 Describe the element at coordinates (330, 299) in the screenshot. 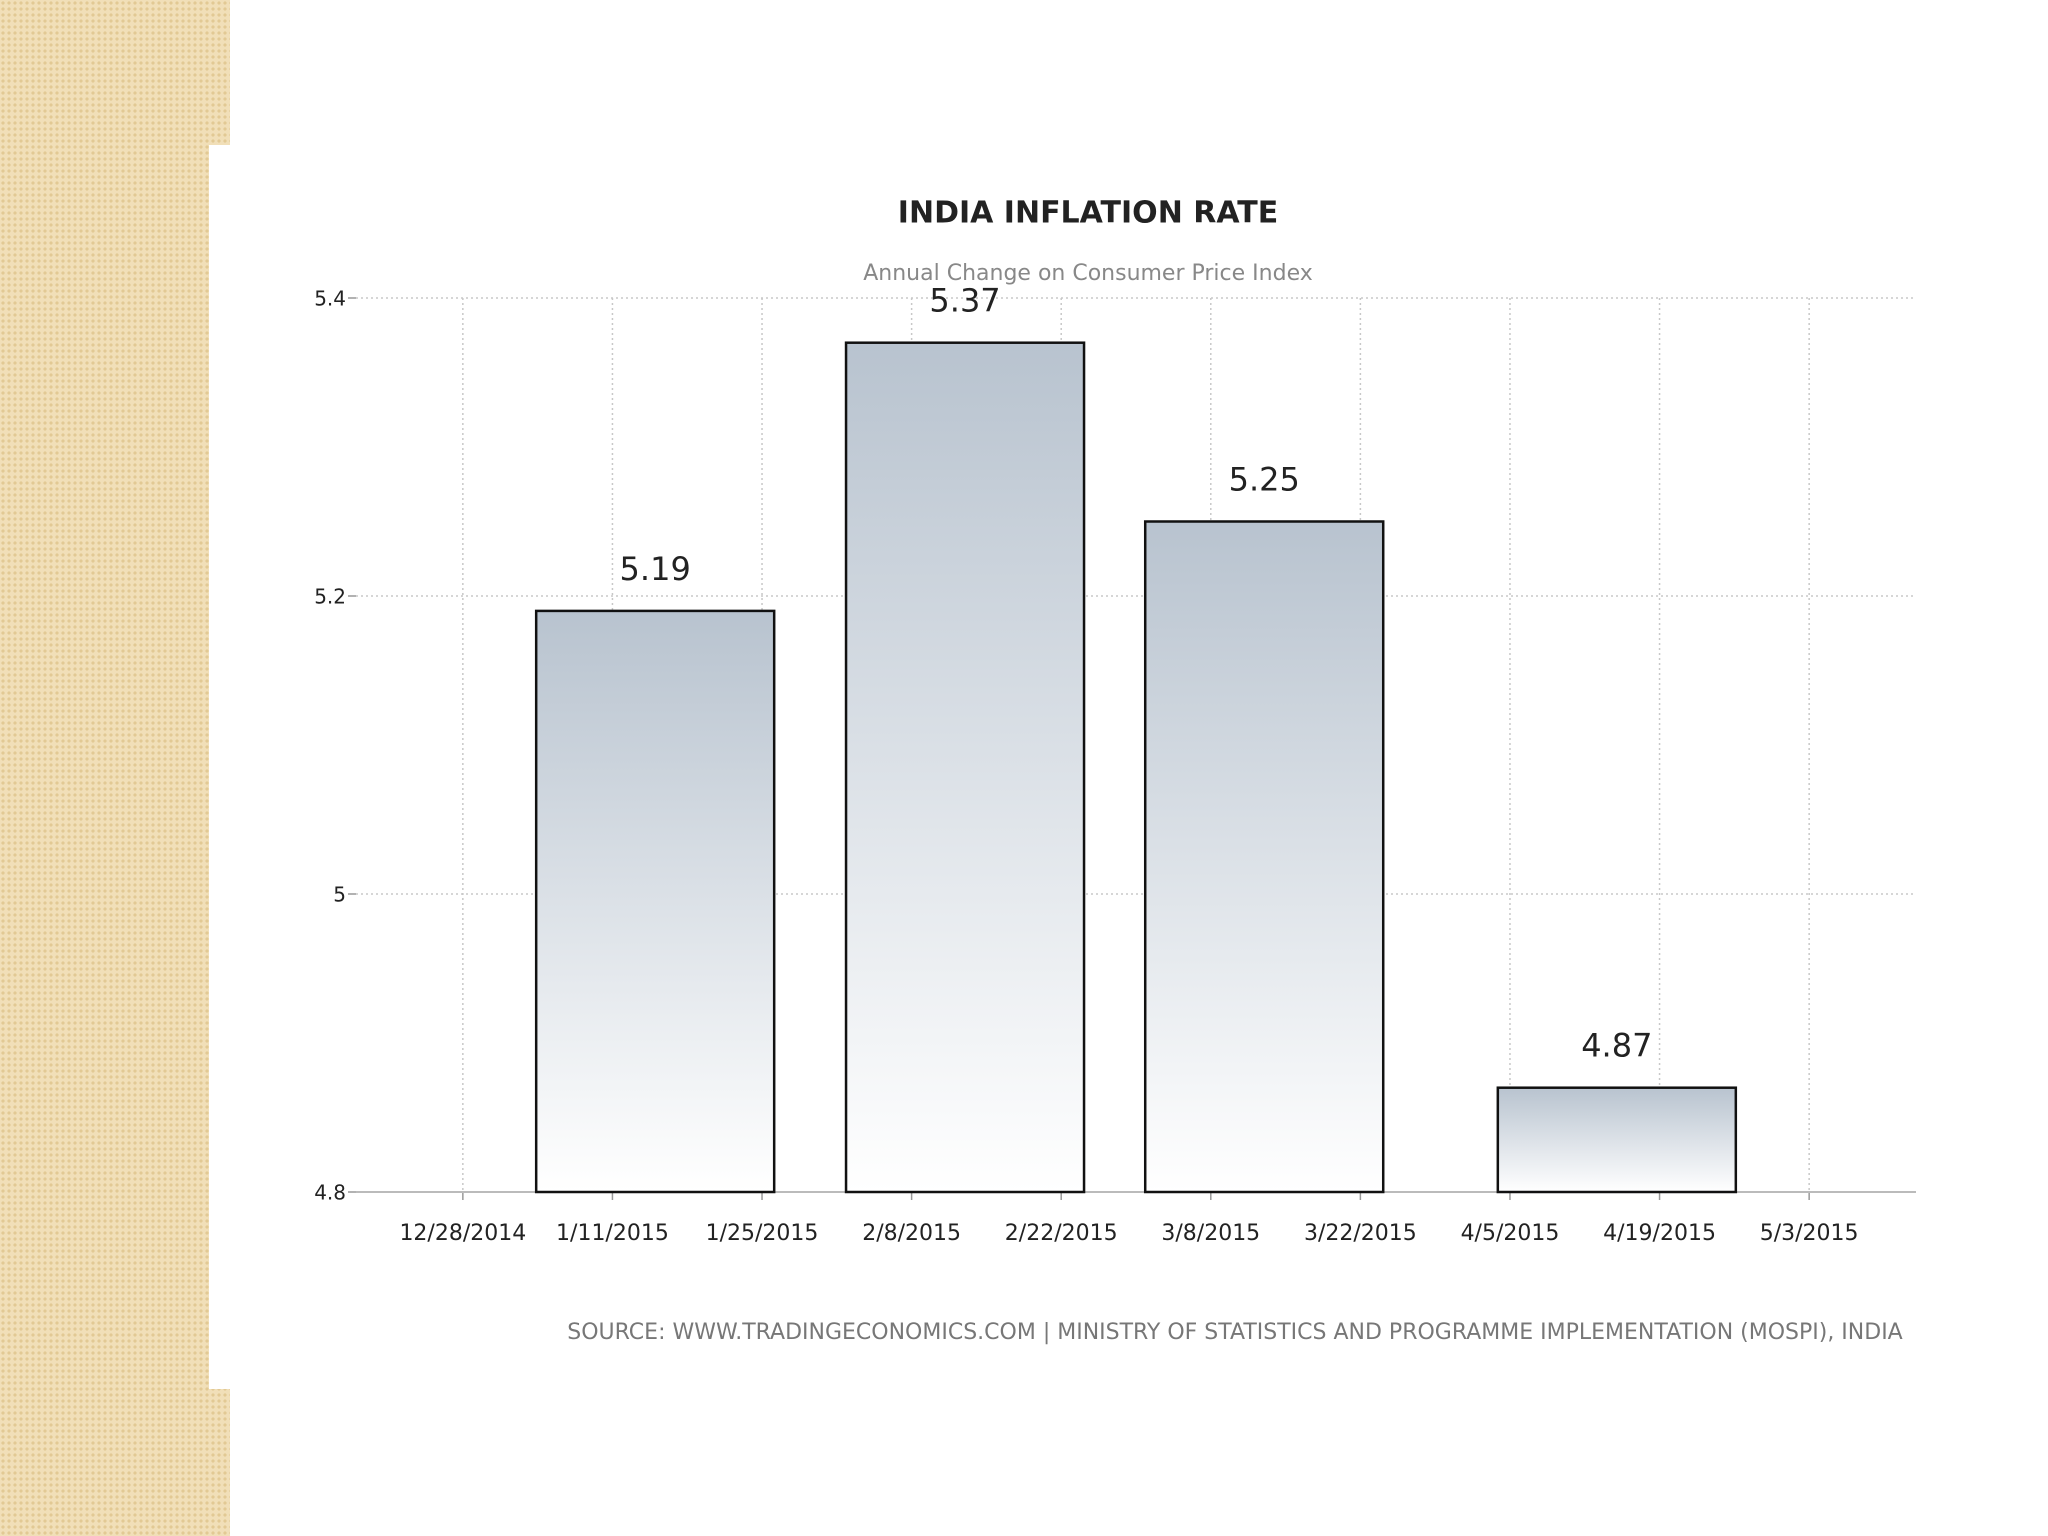

I see `y-tick-label: 5.4` at that location.